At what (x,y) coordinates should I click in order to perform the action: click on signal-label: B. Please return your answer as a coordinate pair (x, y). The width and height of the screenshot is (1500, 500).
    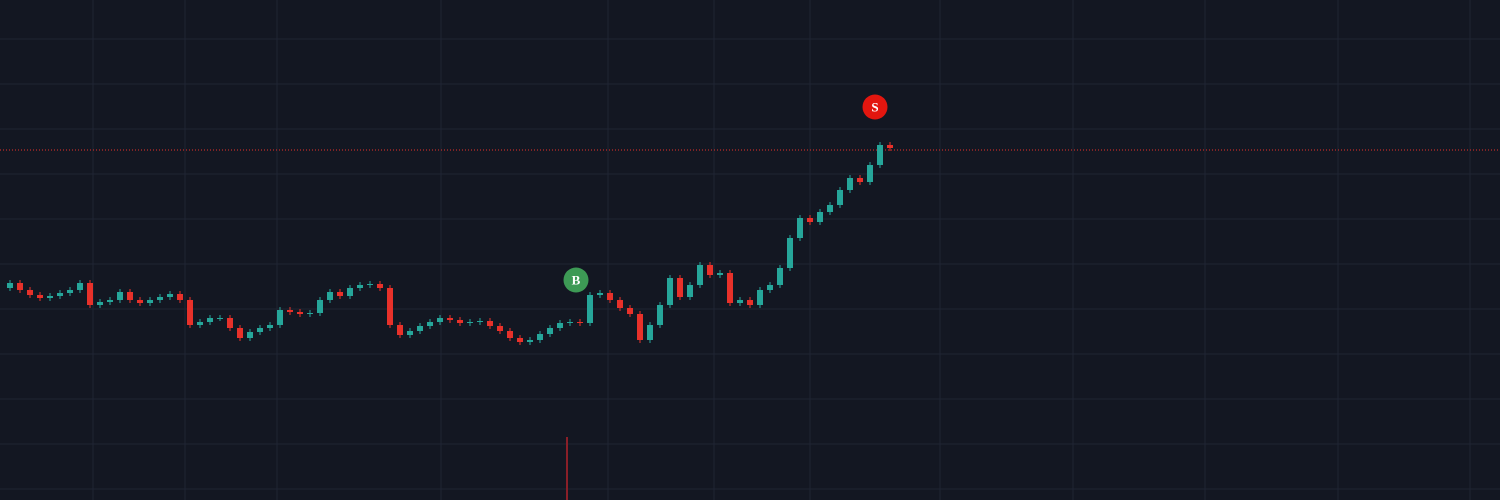
    Looking at the image, I should click on (576, 280).